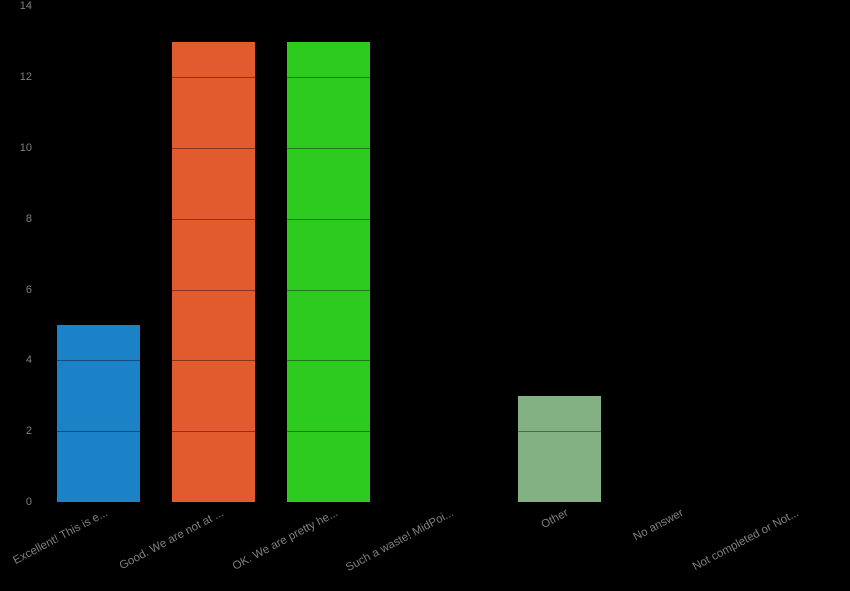  What do you see at coordinates (25, 148) in the screenshot?
I see `y-axis-tick-label: 10` at bounding box center [25, 148].